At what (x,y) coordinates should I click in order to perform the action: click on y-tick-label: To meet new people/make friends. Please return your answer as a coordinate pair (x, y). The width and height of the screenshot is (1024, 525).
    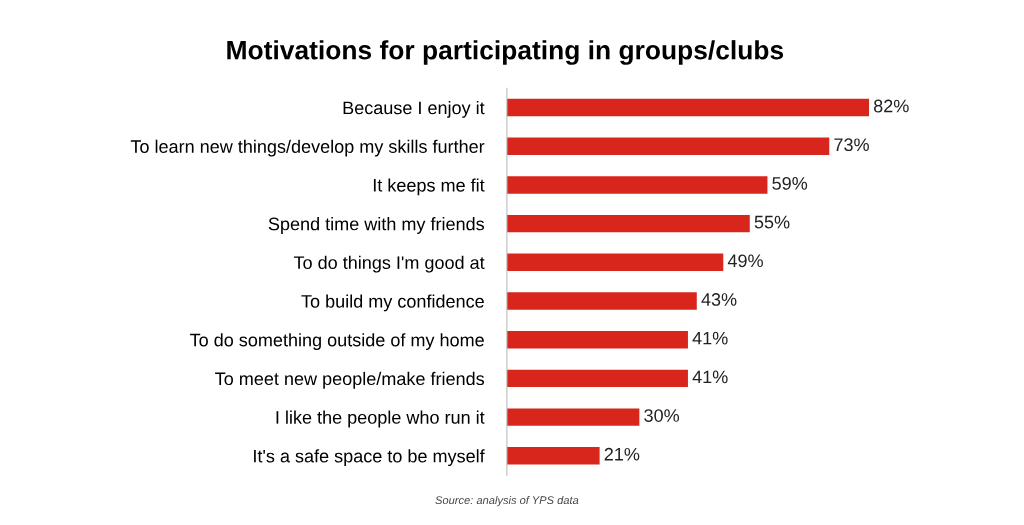
    Looking at the image, I should click on (350, 380).